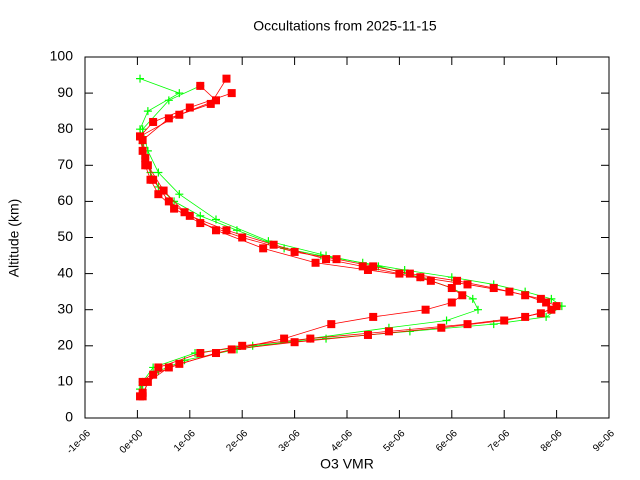 The image size is (640, 480). What do you see at coordinates (65, 272) in the screenshot?
I see `y-tick-label: 40` at bounding box center [65, 272].